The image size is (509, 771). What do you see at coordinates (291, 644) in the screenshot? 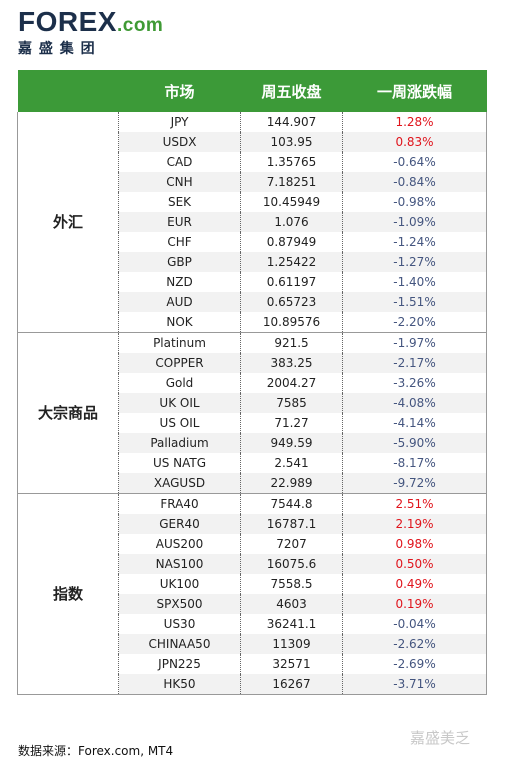
I see `close-price: 11309` at bounding box center [291, 644].